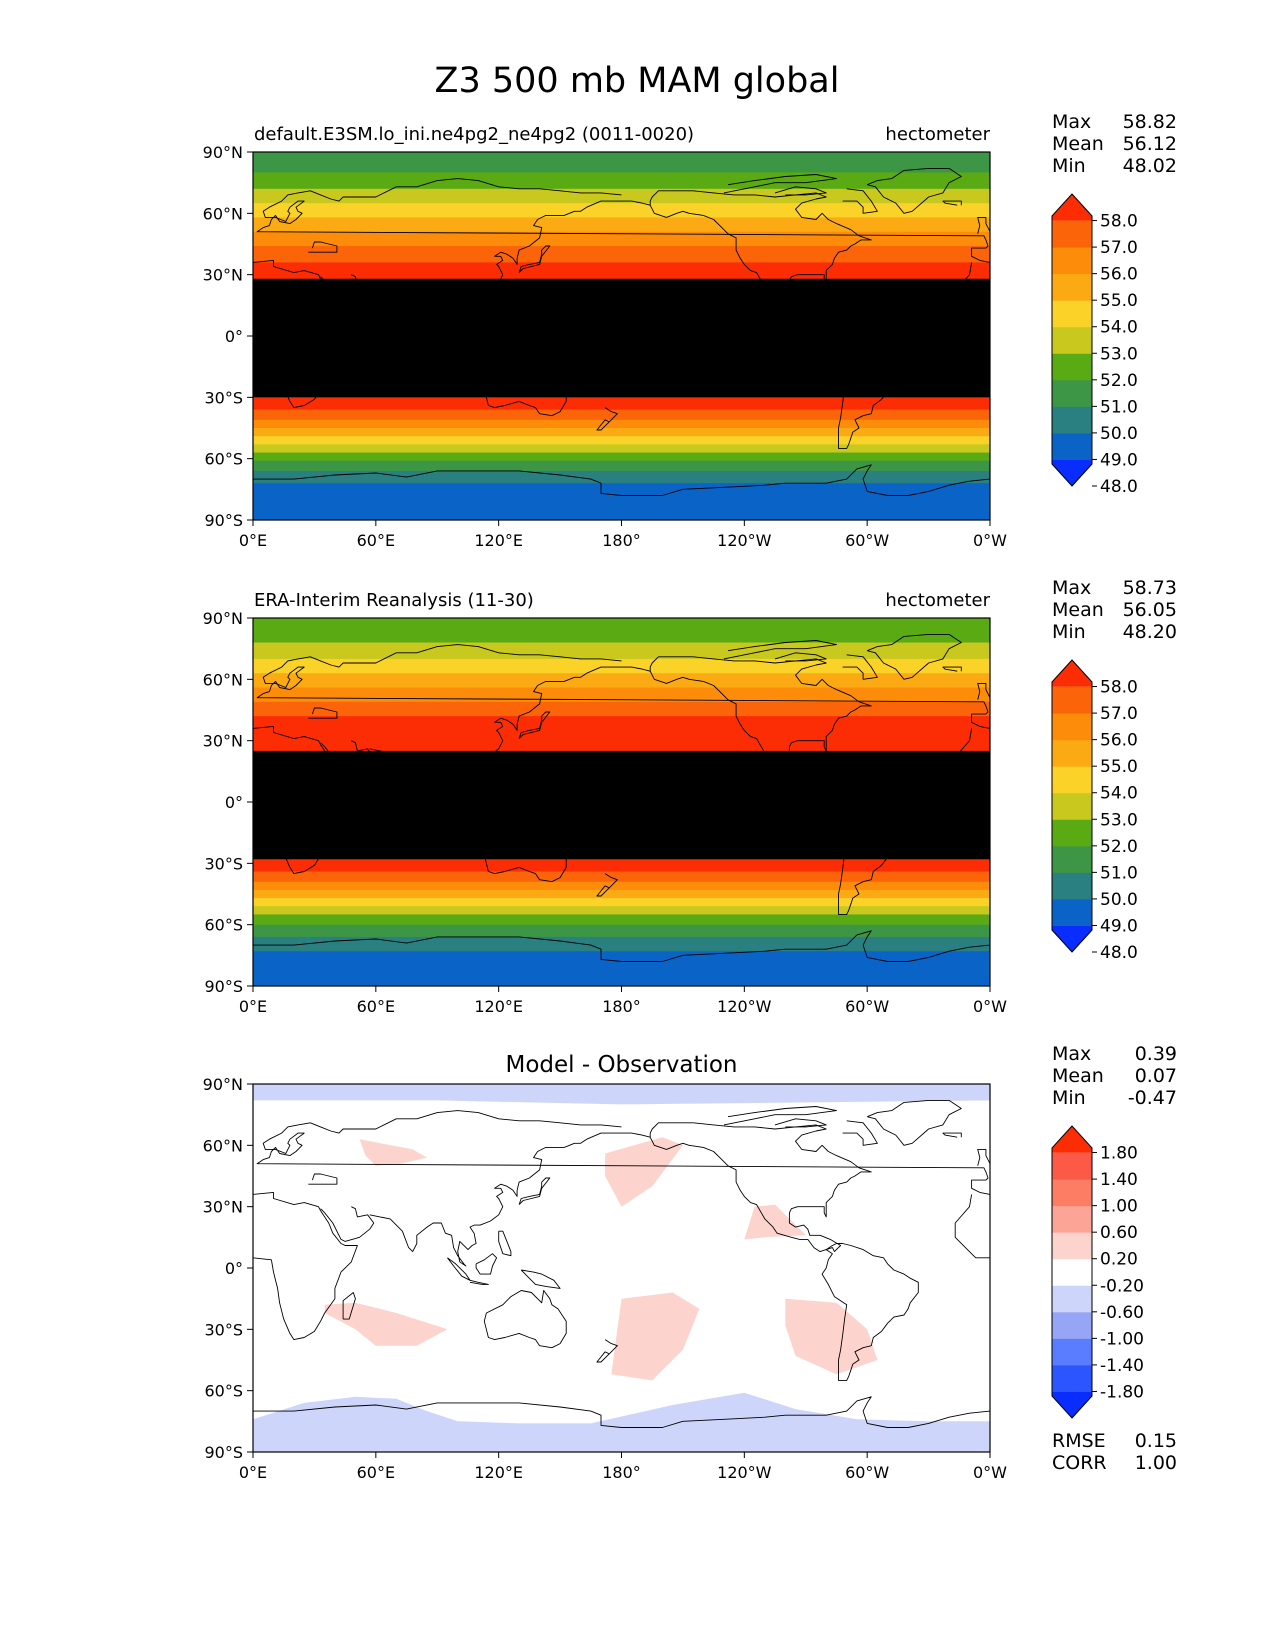 Image resolution: width=1275 pixels, height=1650 pixels. Describe the element at coordinates (621, 1065) in the screenshot. I see `panel-title: Model - Observation` at that location.